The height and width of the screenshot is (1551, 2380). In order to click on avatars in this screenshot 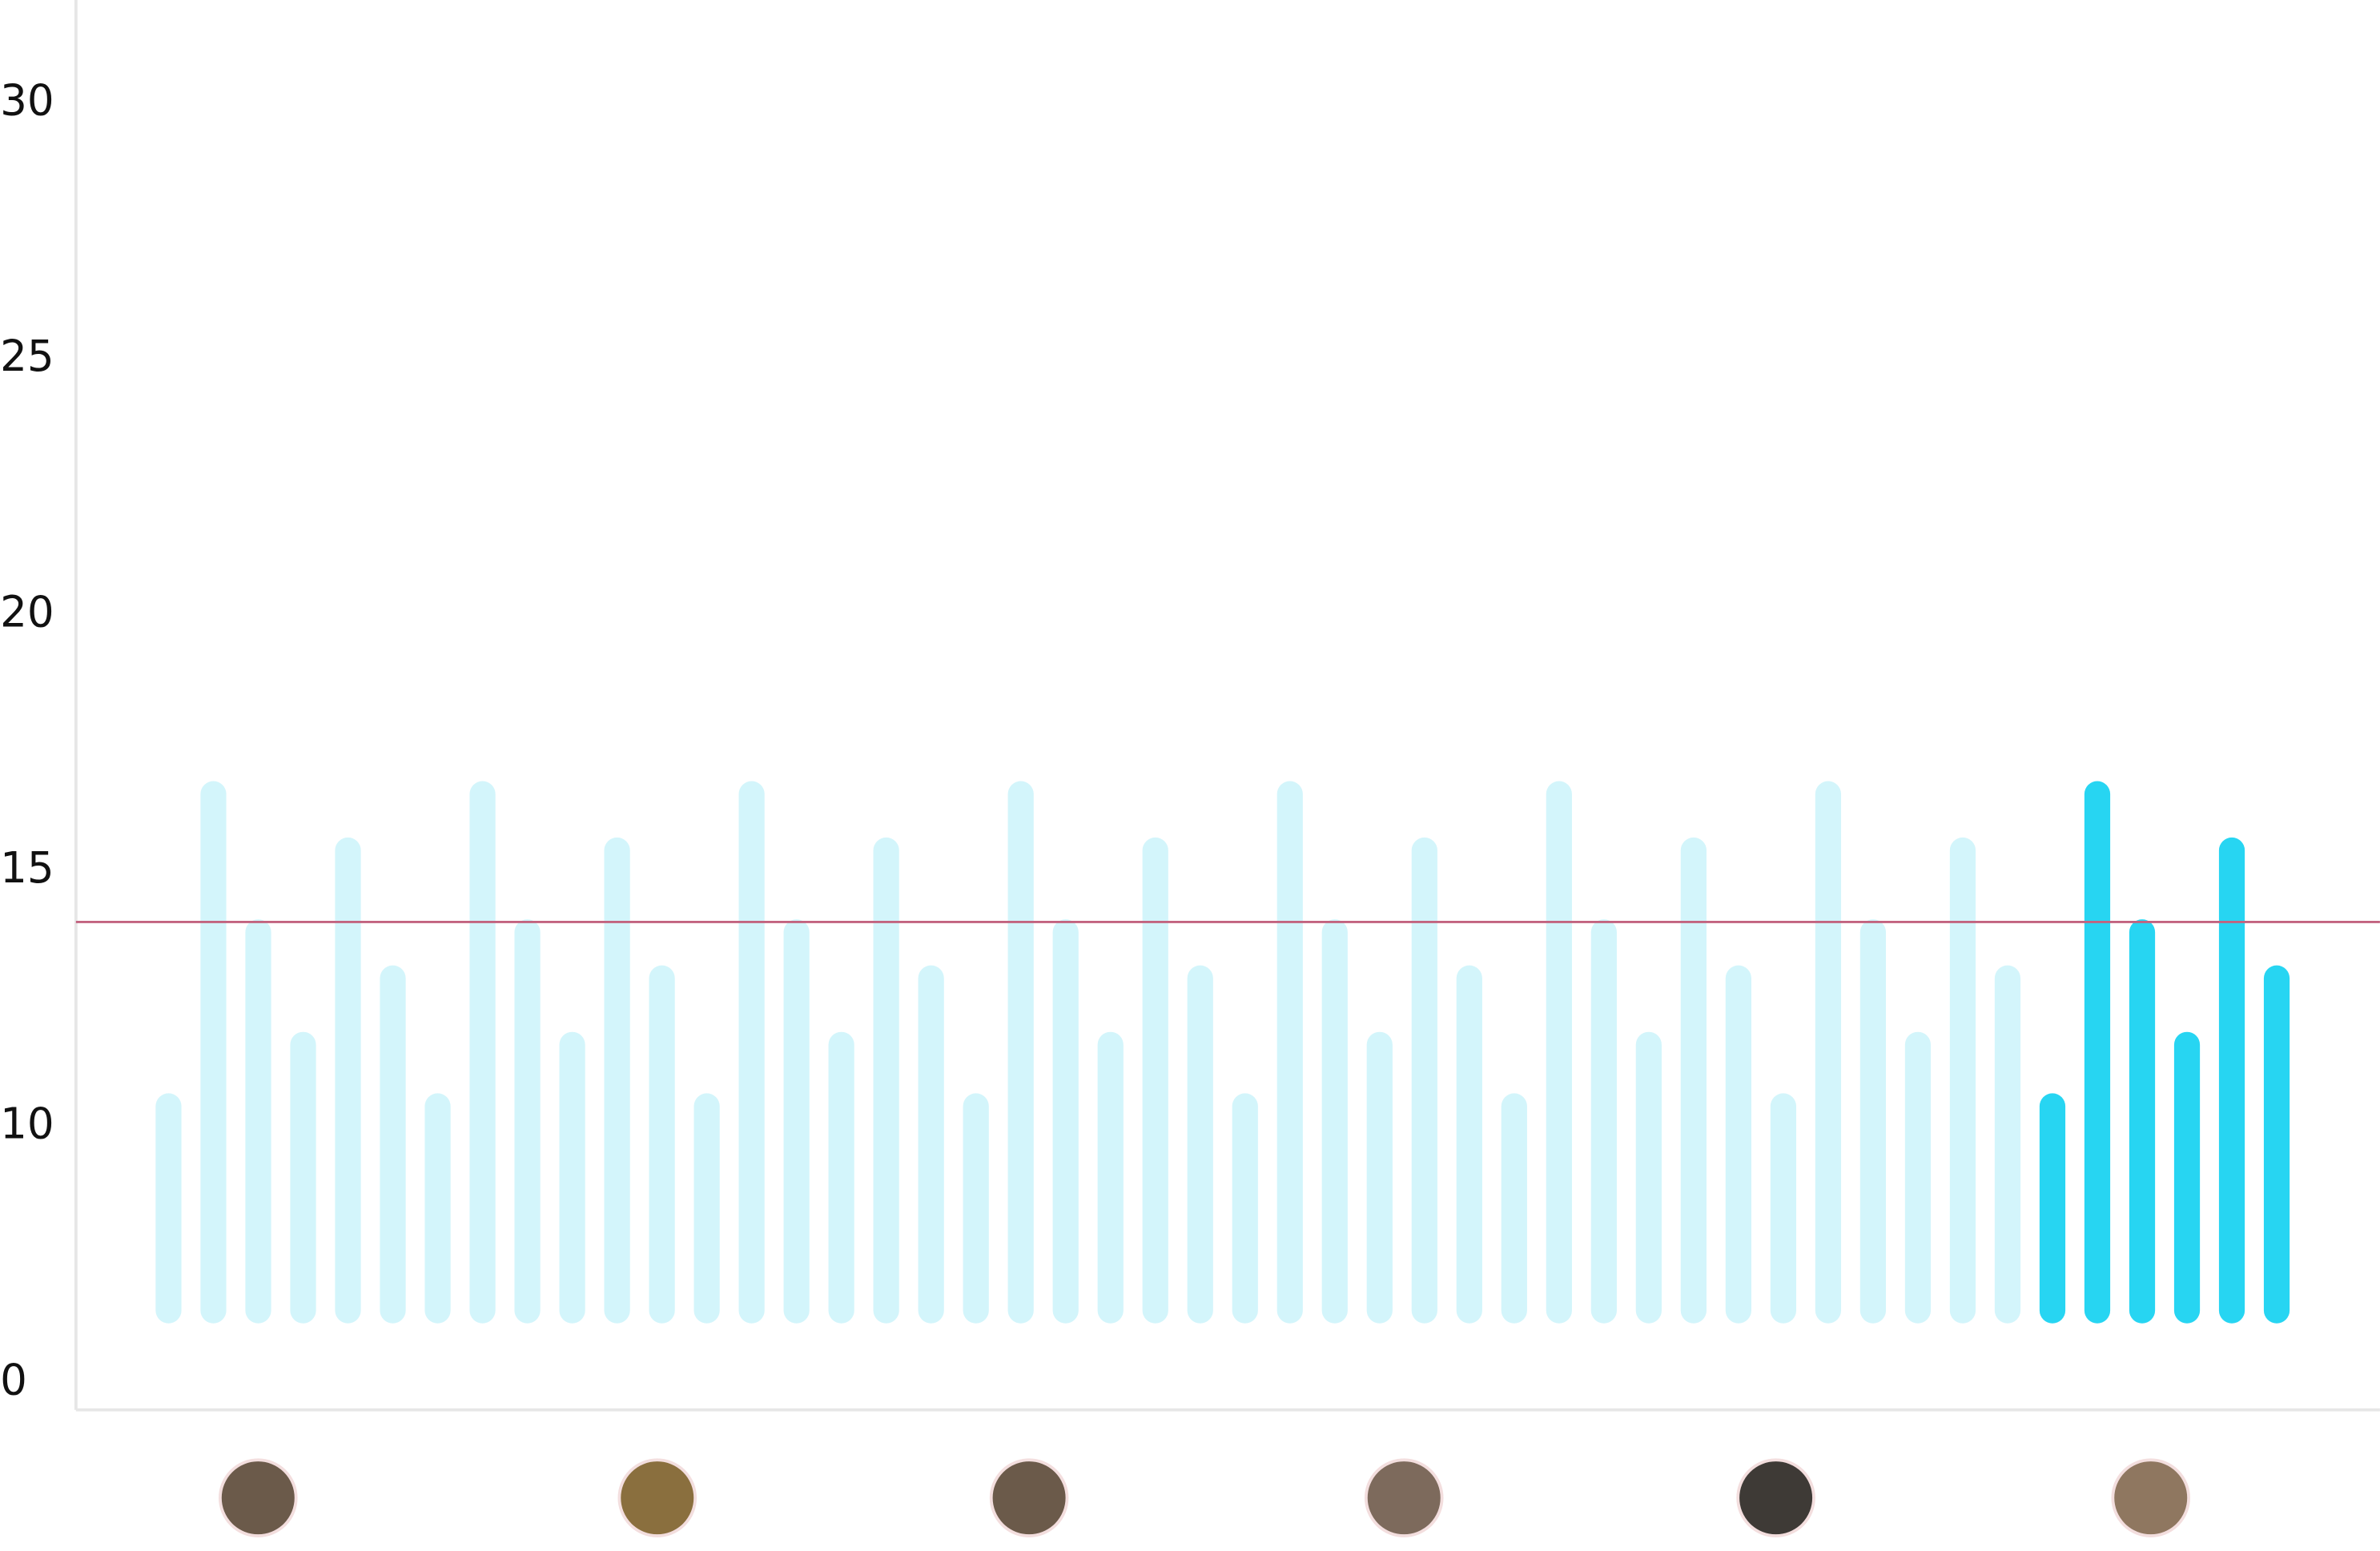, I will do `click(1205, 1498)`.